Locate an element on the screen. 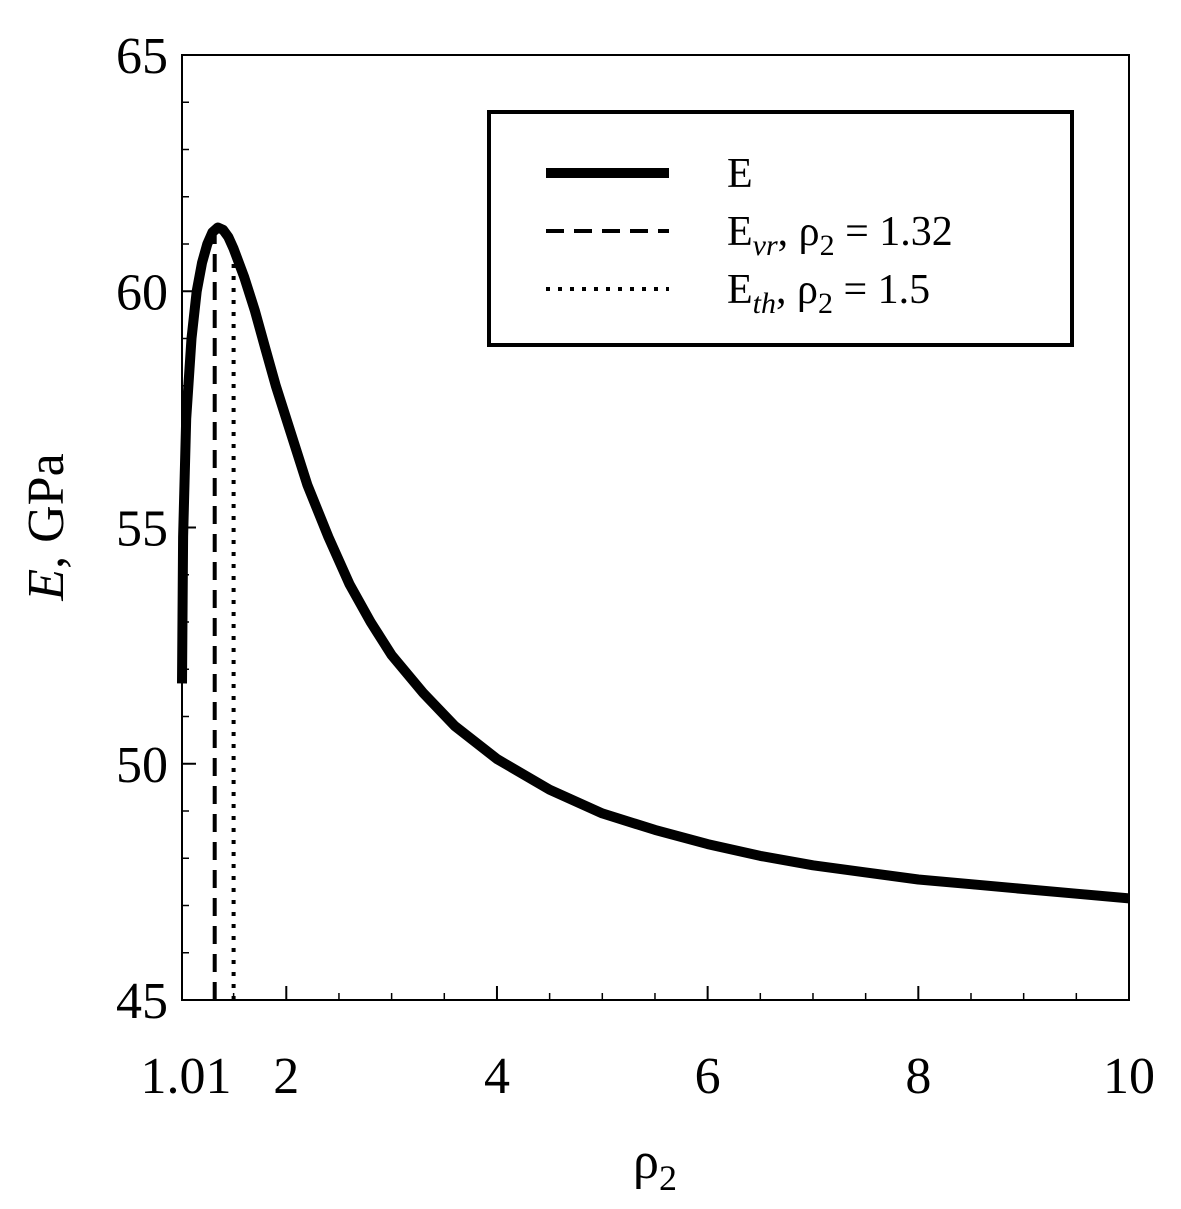  x-tick-label: 8 is located at coordinates (918, 1076).